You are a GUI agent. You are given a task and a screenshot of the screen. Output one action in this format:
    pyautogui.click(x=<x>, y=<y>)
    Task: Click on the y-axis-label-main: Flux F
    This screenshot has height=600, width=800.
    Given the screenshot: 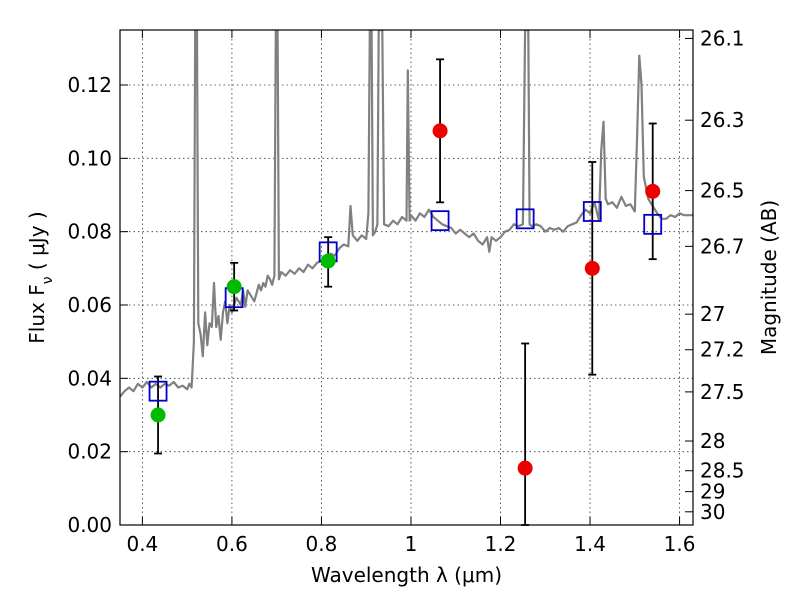 What is the action you would take?
    pyautogui.click(x=37, y=313)
    